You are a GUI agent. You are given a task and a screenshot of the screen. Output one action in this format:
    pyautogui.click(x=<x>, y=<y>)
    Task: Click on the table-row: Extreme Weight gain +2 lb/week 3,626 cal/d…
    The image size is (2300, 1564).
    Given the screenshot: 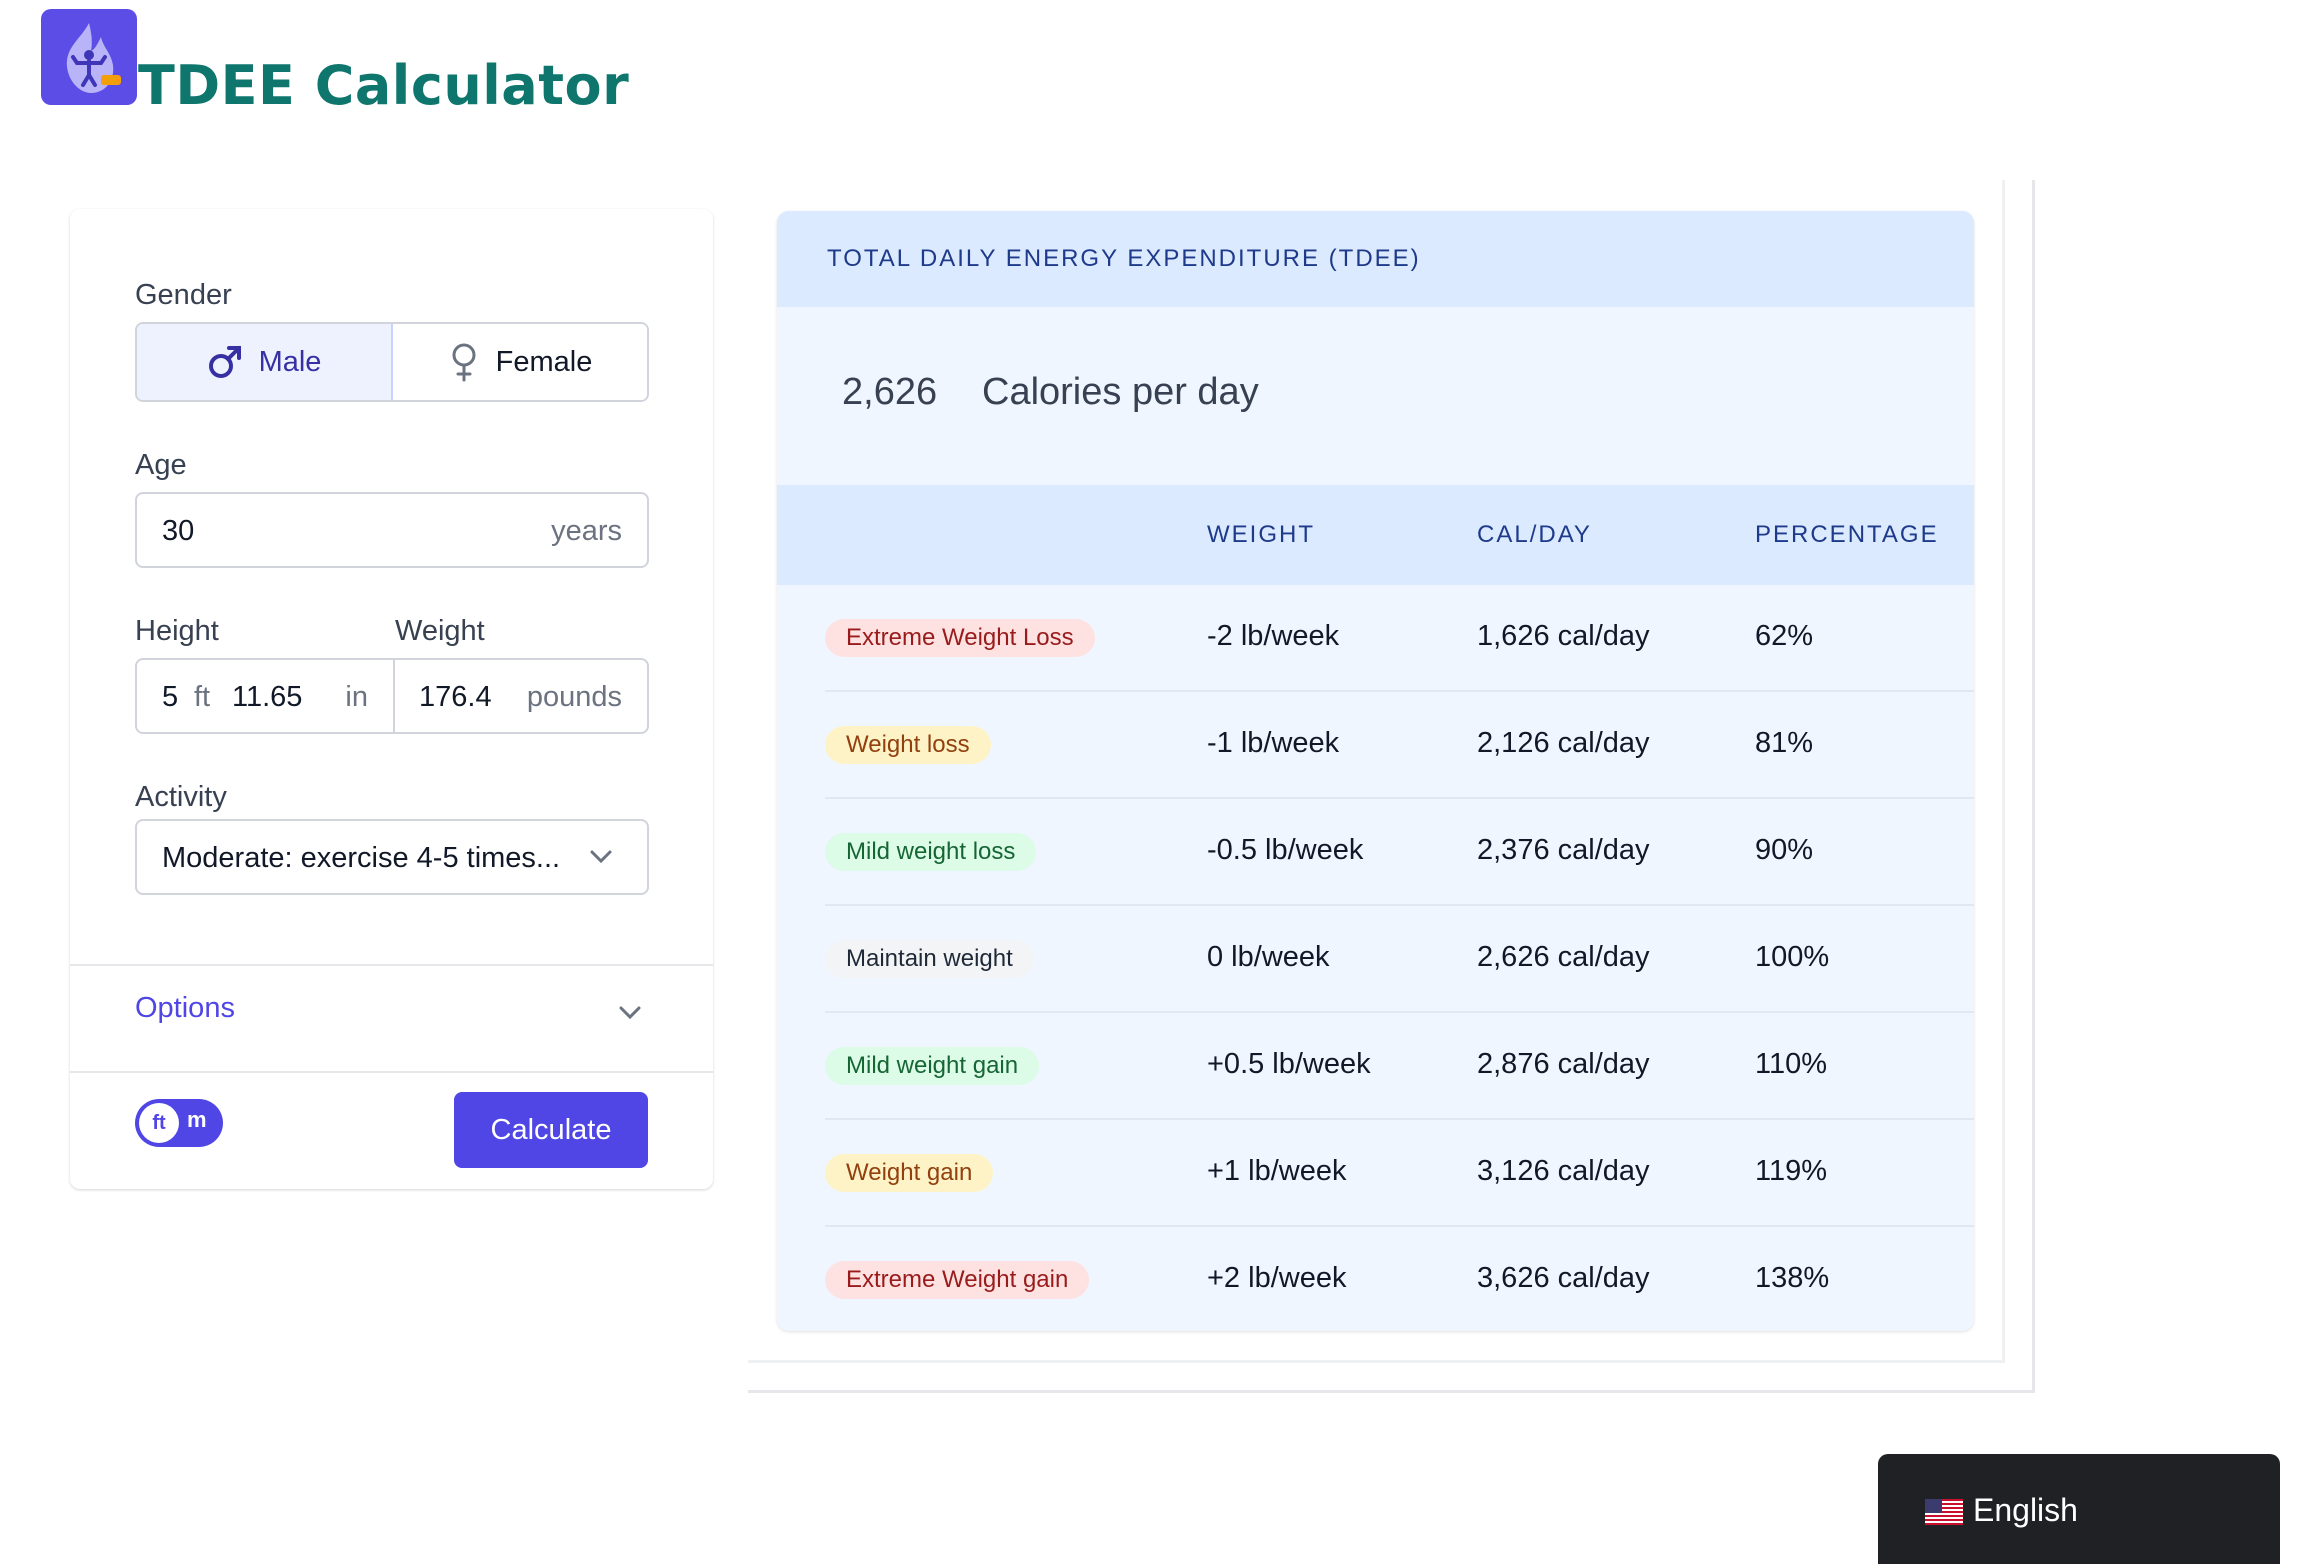 What is the action you would take?
    pyautogui.click(x=1375, y=1279)
    